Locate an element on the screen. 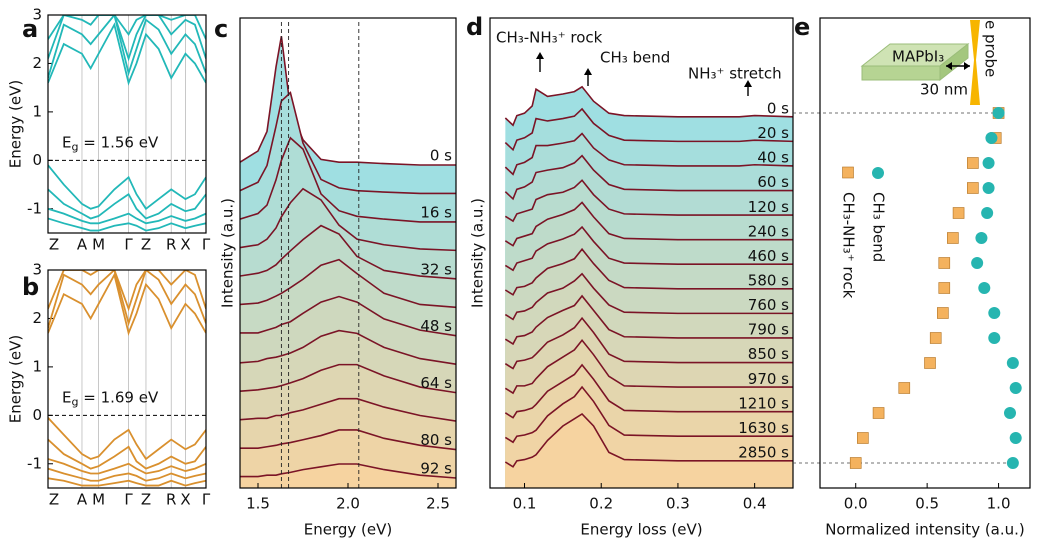  bands is located at coordinates (127, 123).